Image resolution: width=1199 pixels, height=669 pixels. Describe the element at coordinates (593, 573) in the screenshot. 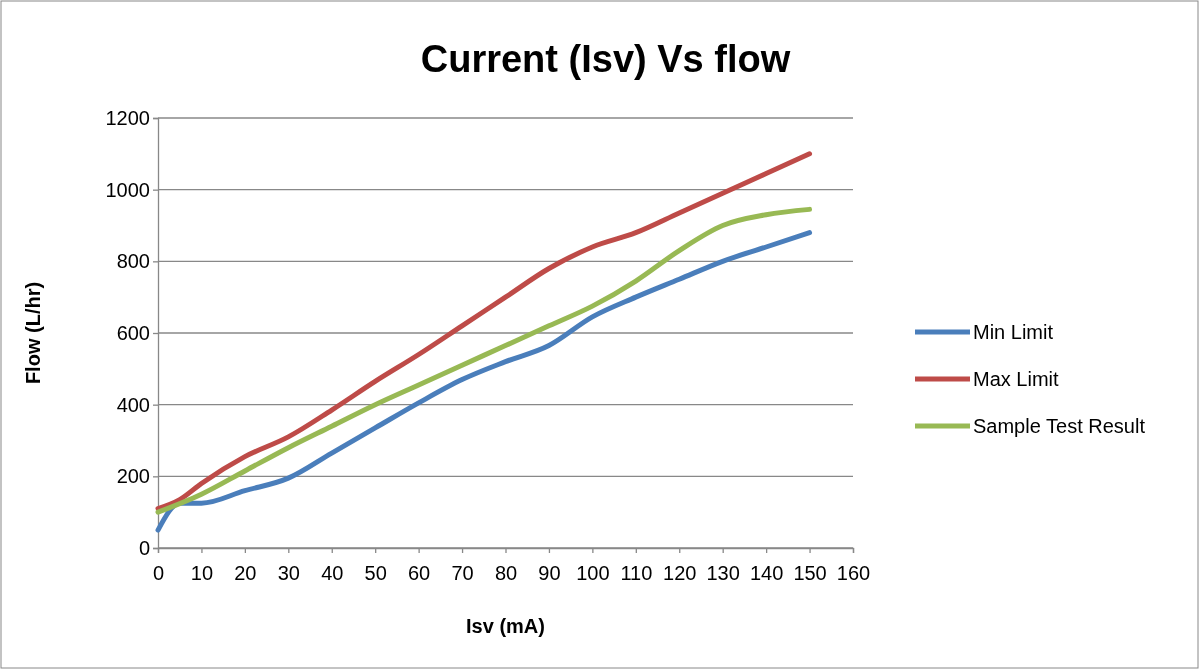

I see `x-tick-label: 100` at that location.